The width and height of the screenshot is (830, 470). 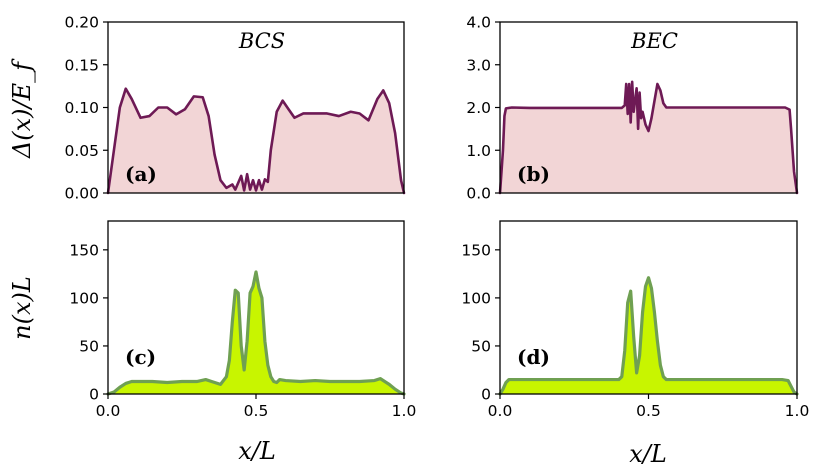 What do you see at coordinates (478, 108) in the screenshot?
I see `y-tick-label-b: 2.0` at bounding box center [478, 108].